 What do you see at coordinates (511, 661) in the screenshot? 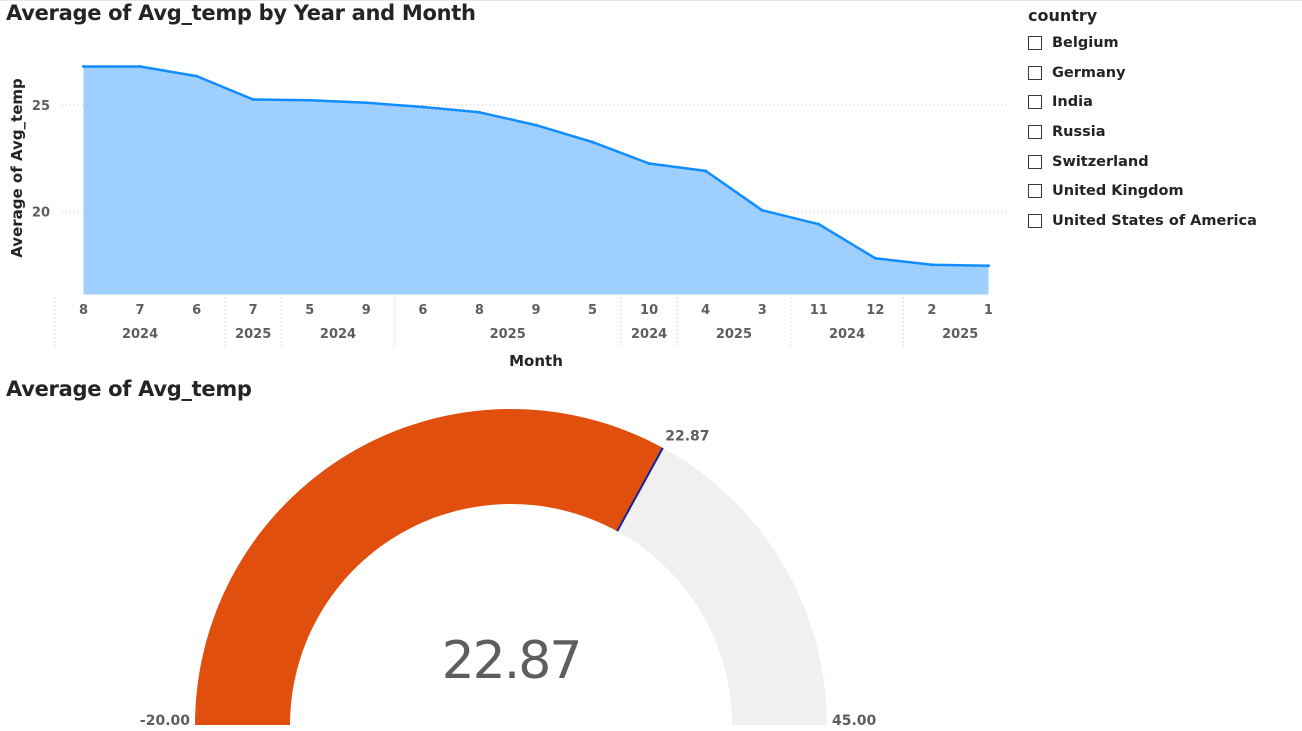
I see `gauge-callout-value: 22.87` at bounding box center [511, 661].